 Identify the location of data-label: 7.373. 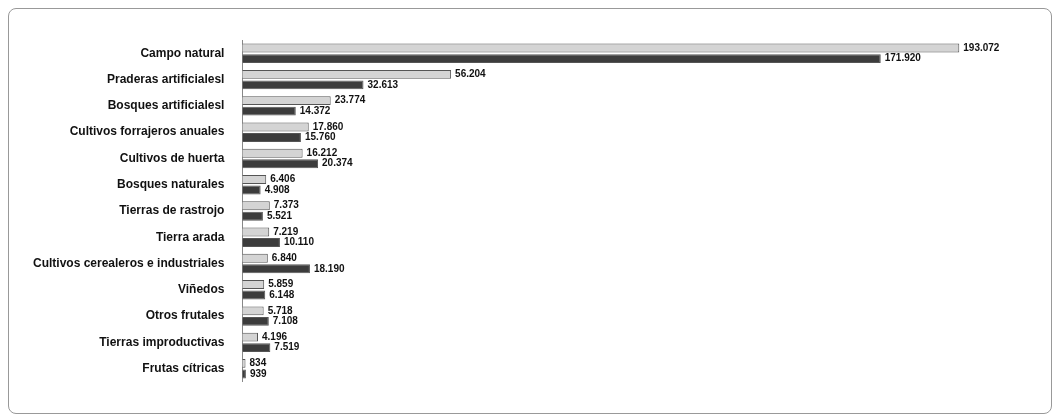
(286, 205).